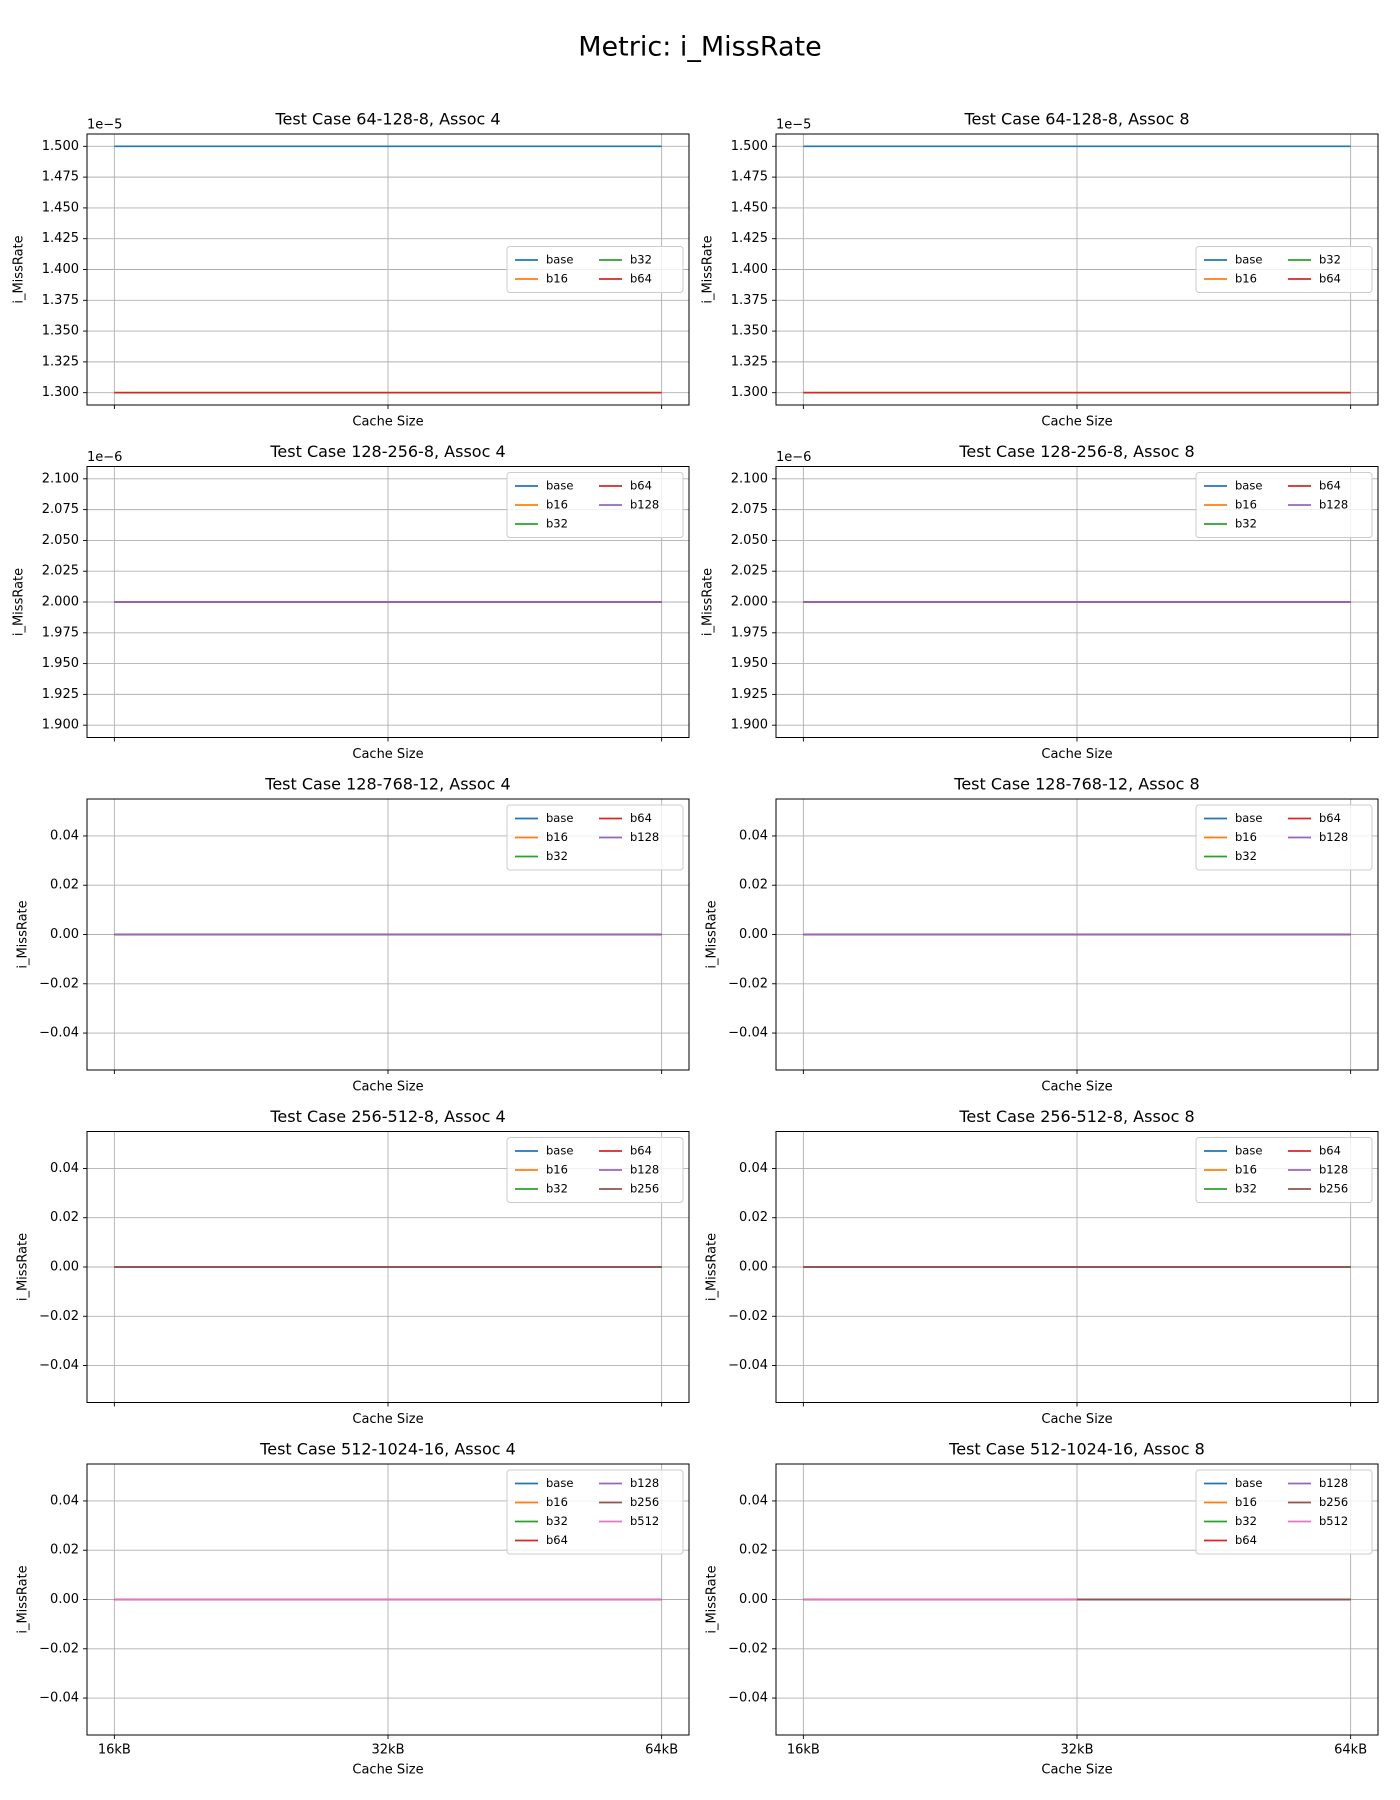 The width and height of the screenshot is (1400, 1800). Describe the element at coordinates (1076, 1116) in the screenshot. I see `subplot-title: Test Case 256-512-8, Assoc 8` at that location.